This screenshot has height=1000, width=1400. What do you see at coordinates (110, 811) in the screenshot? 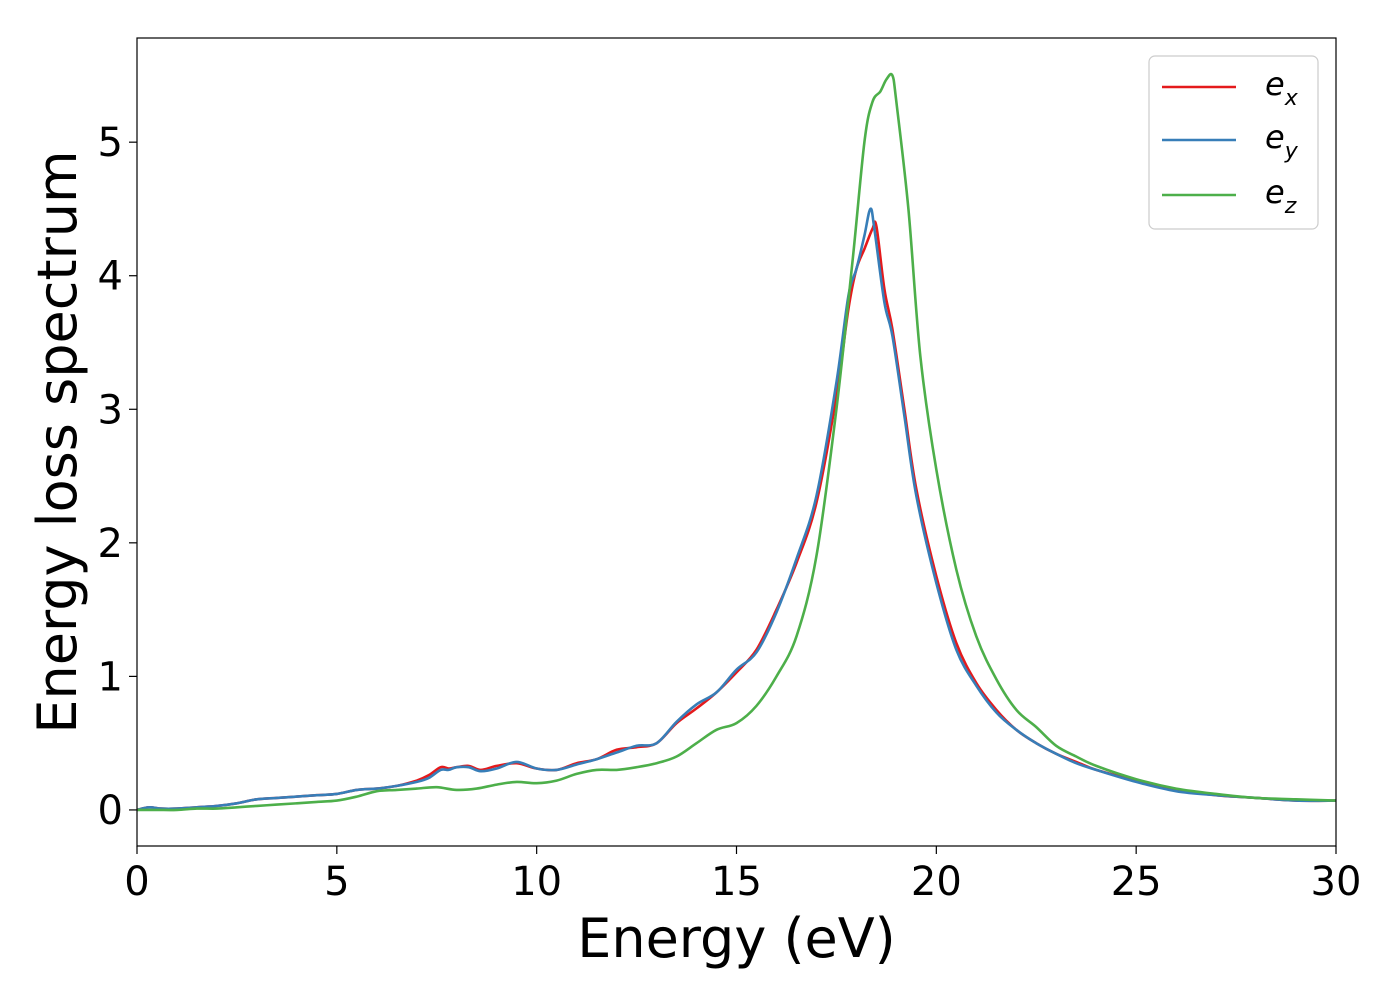
I see `y-tick-label: 0` at bounding box center [110, 811].